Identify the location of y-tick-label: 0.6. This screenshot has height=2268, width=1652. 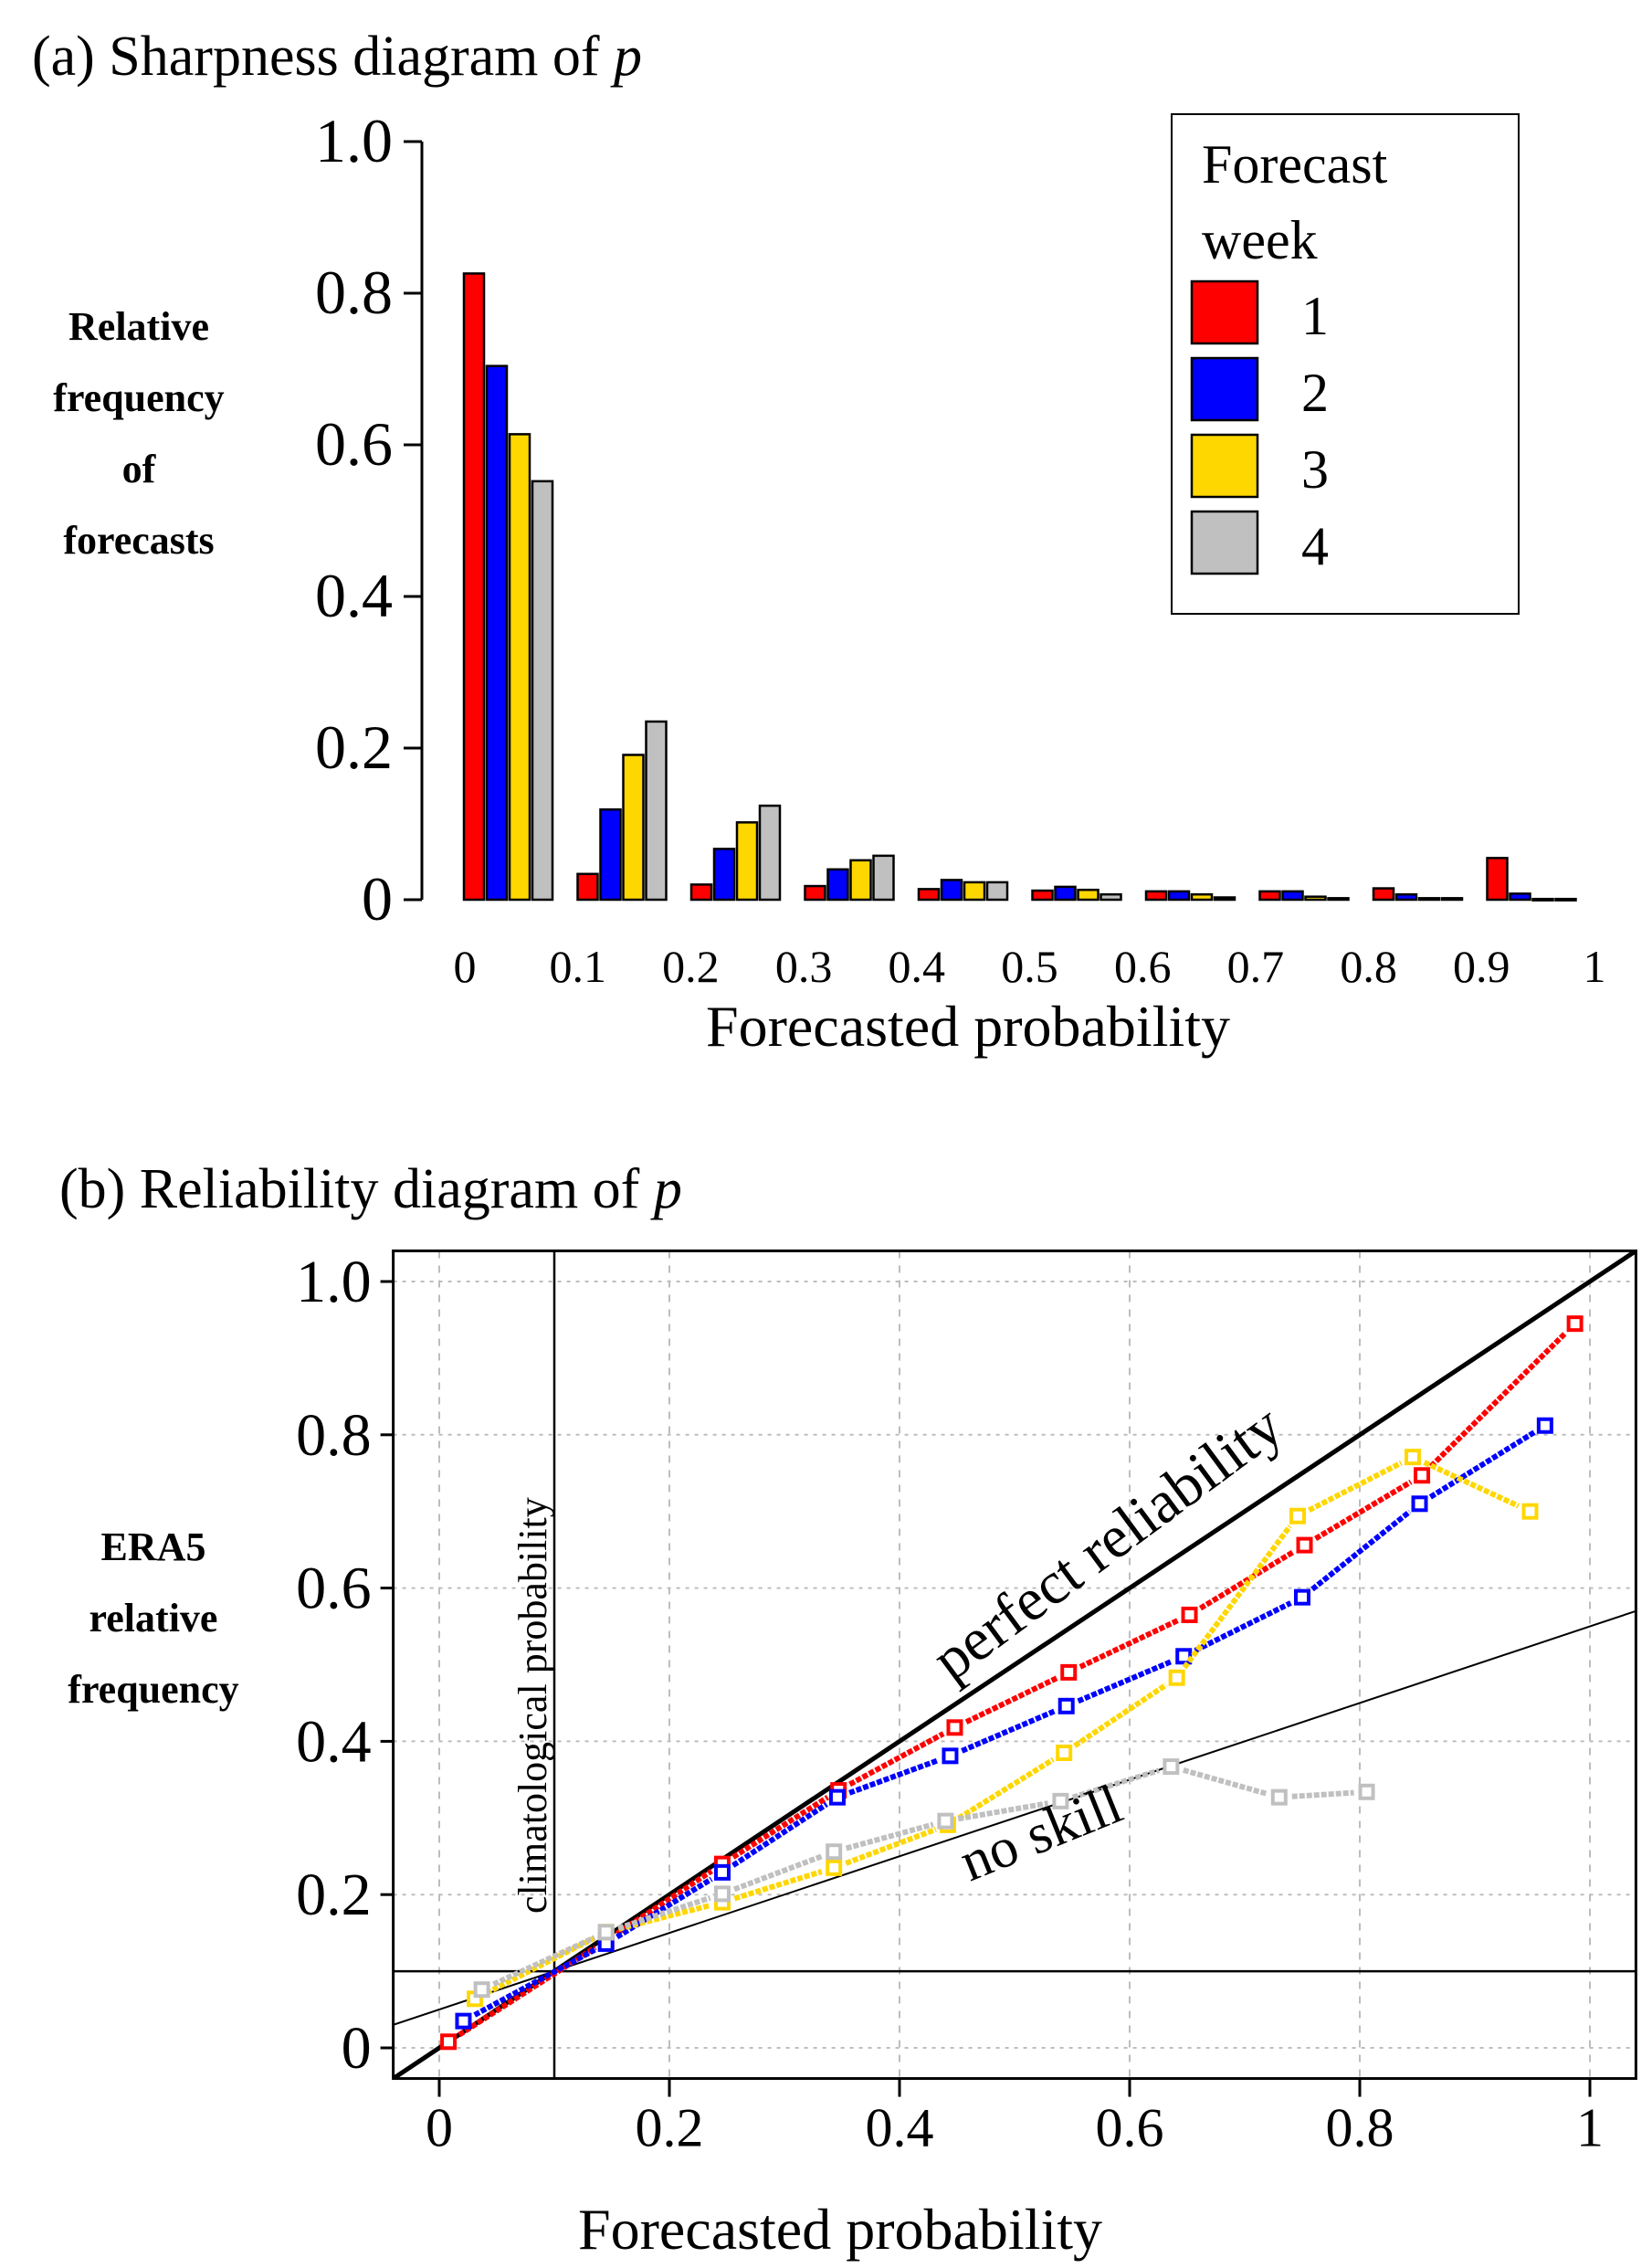
(334, 1589).